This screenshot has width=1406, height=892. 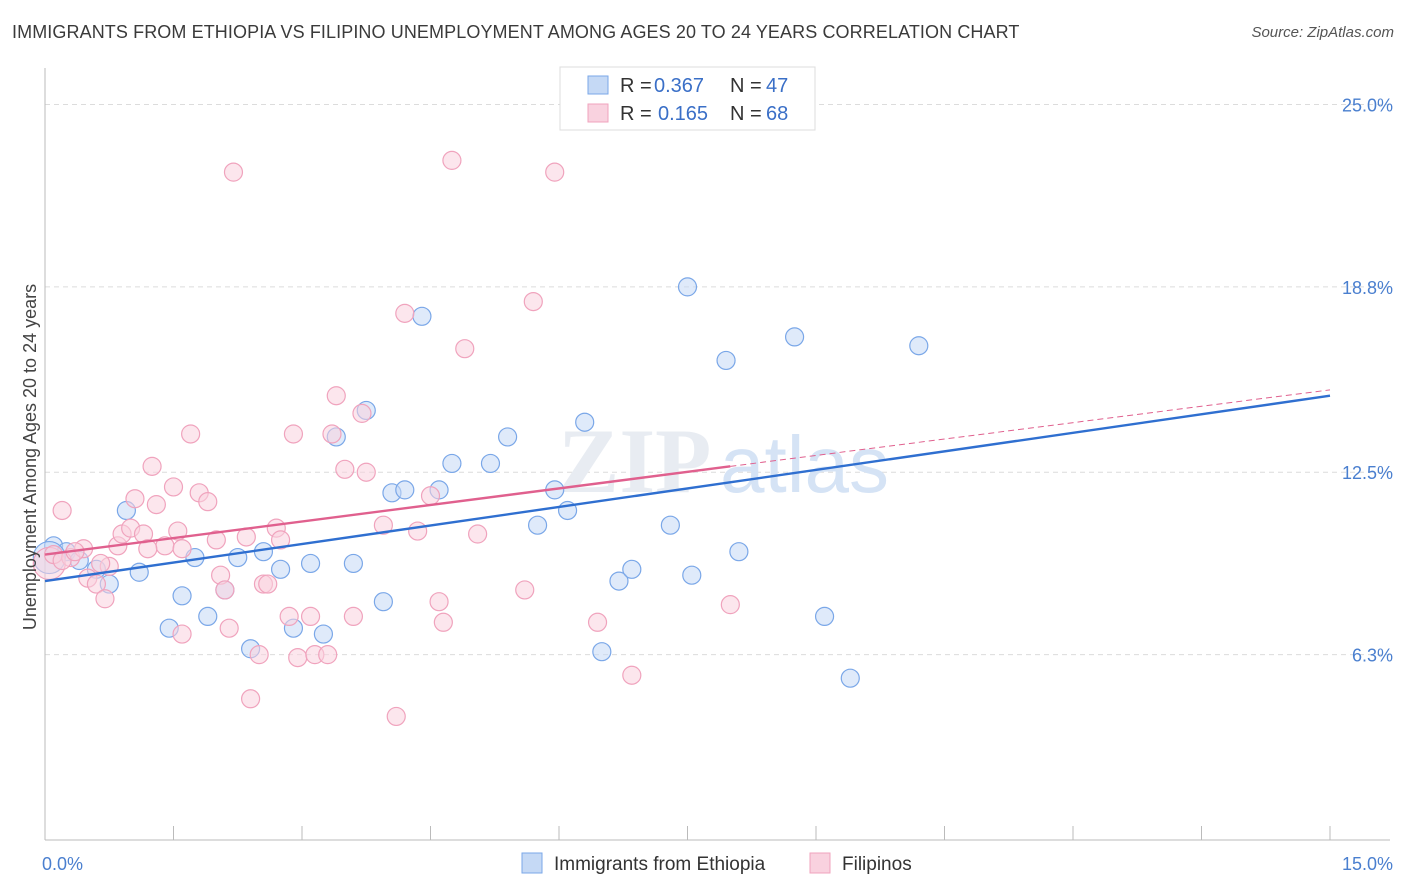 What do you see at coordinates (1367, 864) in the screenshot?
I see `x-tick-label-1: 15.0%` at bounding box center [1367, 864].